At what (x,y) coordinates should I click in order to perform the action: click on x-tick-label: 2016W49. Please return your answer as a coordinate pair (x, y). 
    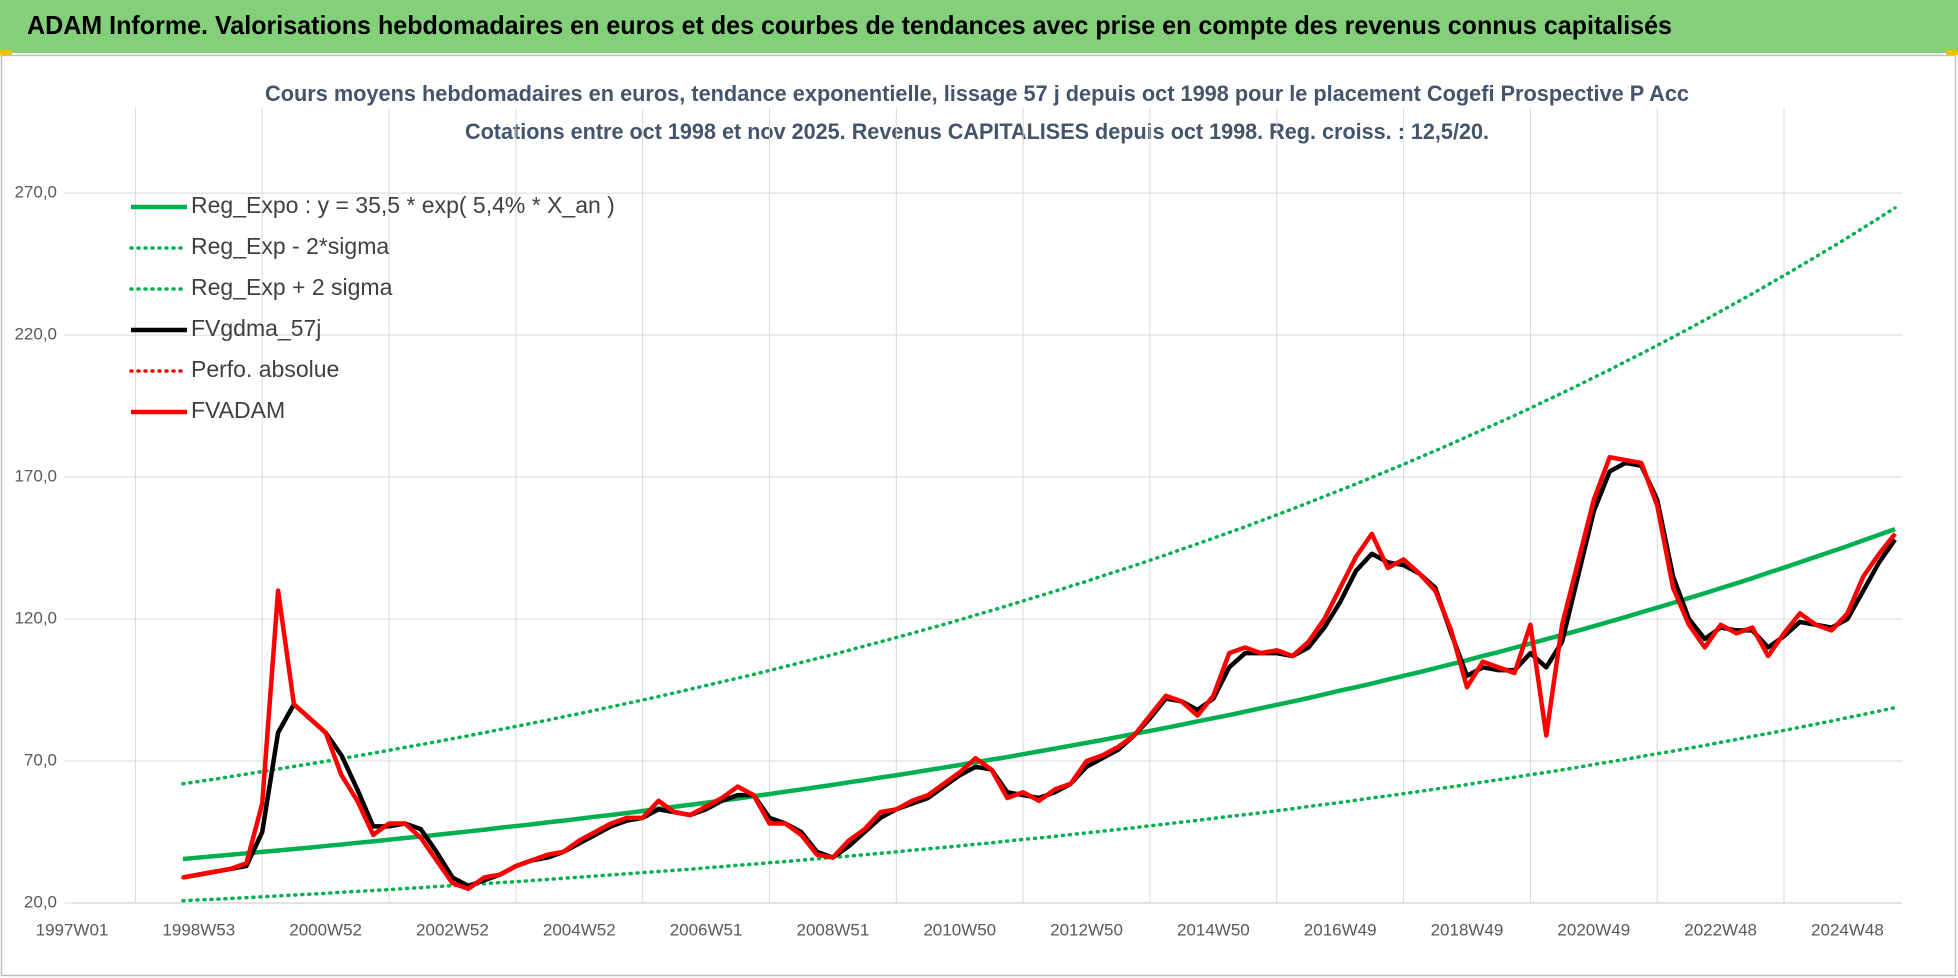
    Looking at the image, I should click on (1340, 929).